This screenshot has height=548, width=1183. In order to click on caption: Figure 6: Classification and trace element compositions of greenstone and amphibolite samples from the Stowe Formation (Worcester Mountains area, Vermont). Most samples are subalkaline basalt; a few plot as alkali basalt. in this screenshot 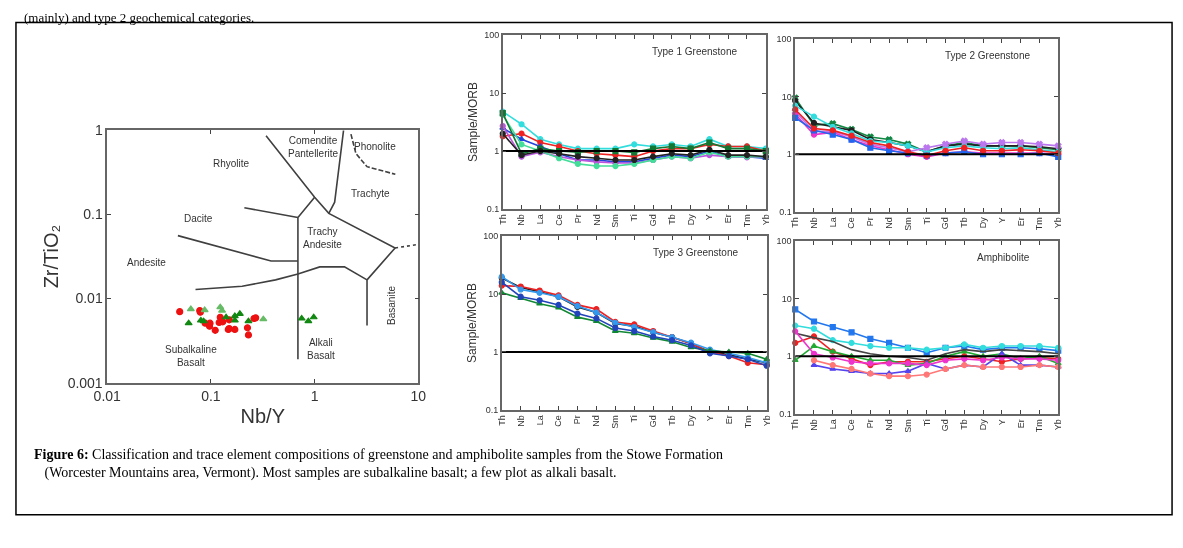, I will do `click(379, 464)`.